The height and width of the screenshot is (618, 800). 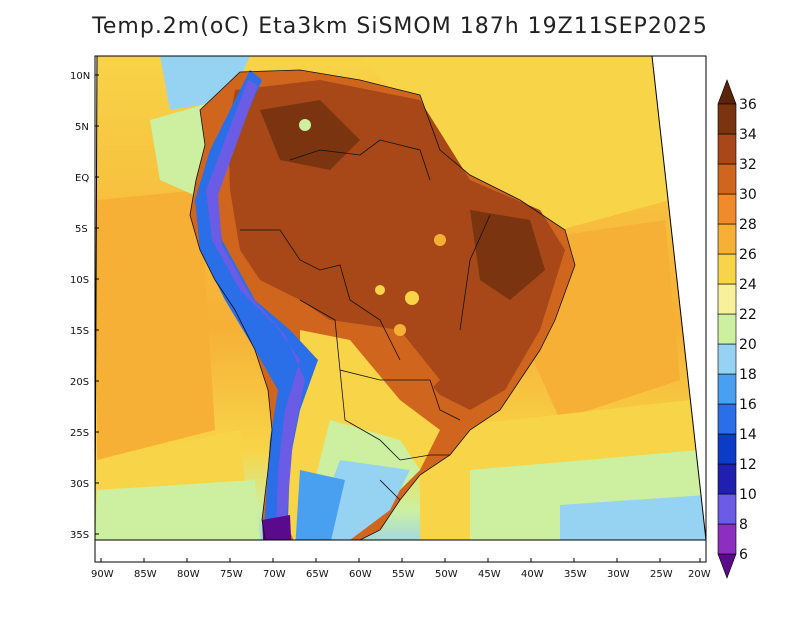 What do you see at coordinates (748, 315) in the screenshot?
I see `colorbar-label: 22` at bounding box center [748, 315].